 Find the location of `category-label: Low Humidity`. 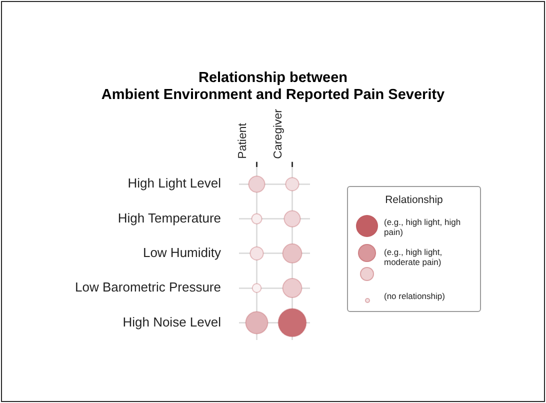

category-label: Low Humidity is located at coordinates (181, 252).